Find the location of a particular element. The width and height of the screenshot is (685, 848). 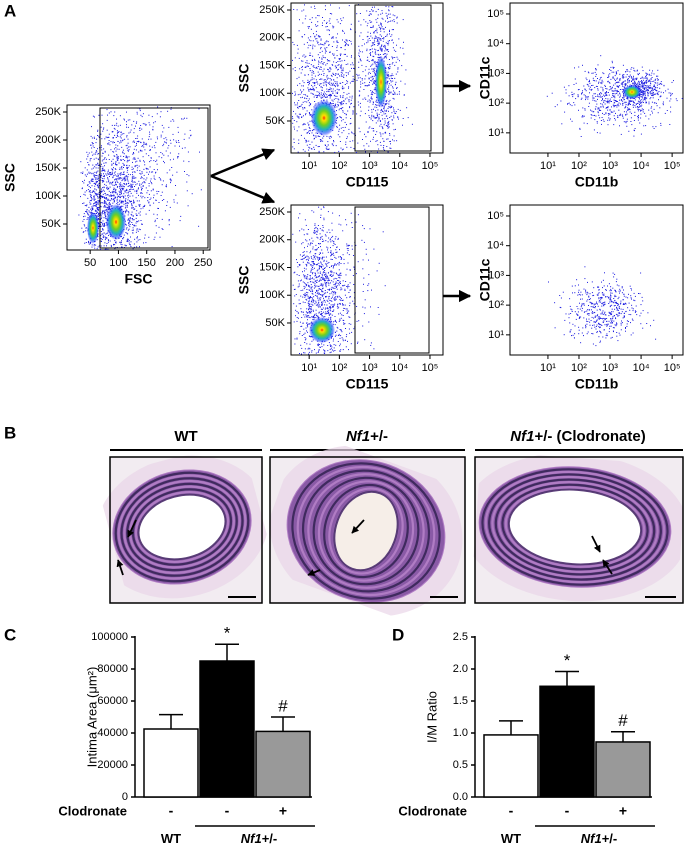

y-axis-label: SSC is located at coordinates (244, 78).